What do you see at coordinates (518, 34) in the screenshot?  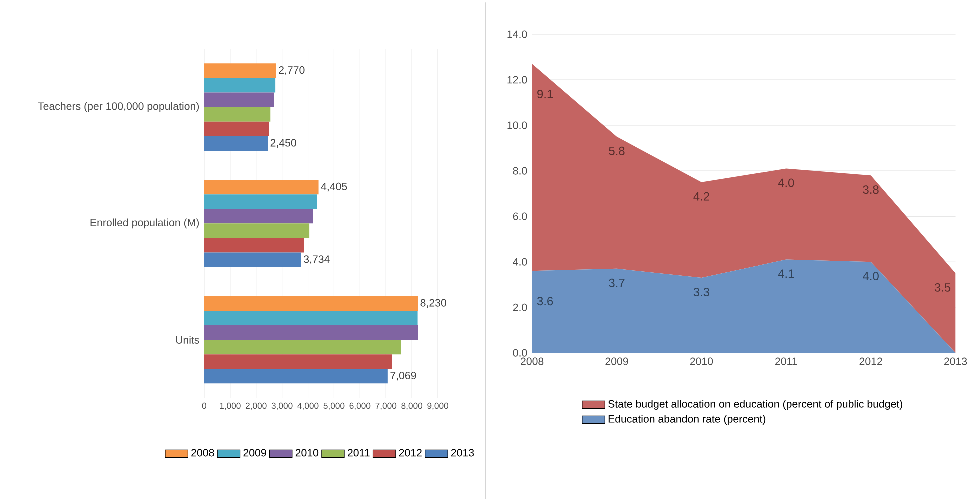 I see `y-tick-label: 14.0` at bounding box center [518, 34].